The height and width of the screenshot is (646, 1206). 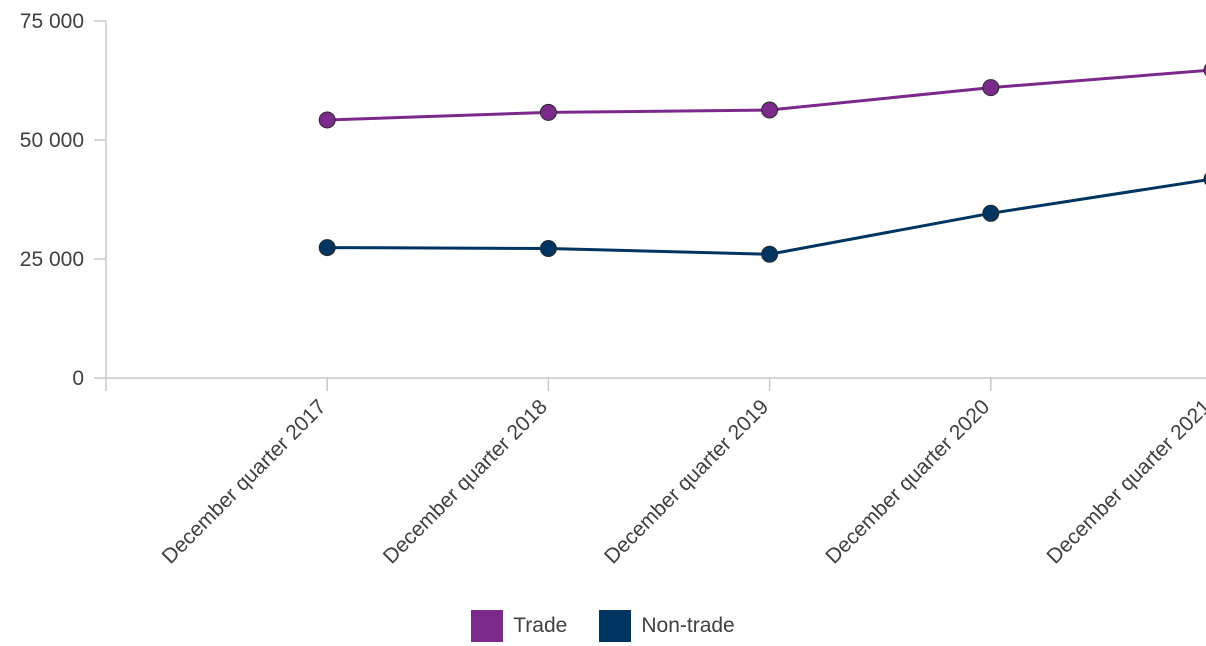 What do you see at coordinates (52, 21) in the screenshot?
I see `y-tick-label: 75 000` at bounding box center [52, 21].